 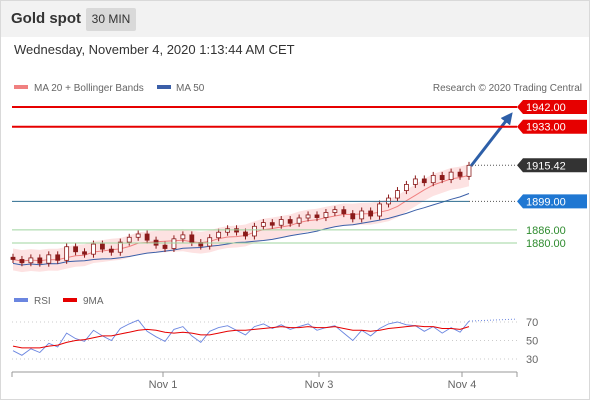 I want to click on rsi-tick-label: 30, so click(x=532, y=360).